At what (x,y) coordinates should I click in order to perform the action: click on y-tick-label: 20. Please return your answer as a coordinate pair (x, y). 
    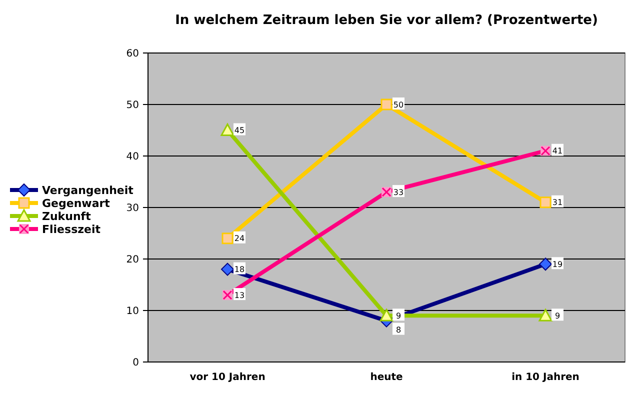
    Looking at the image, I should click on (132, 260).